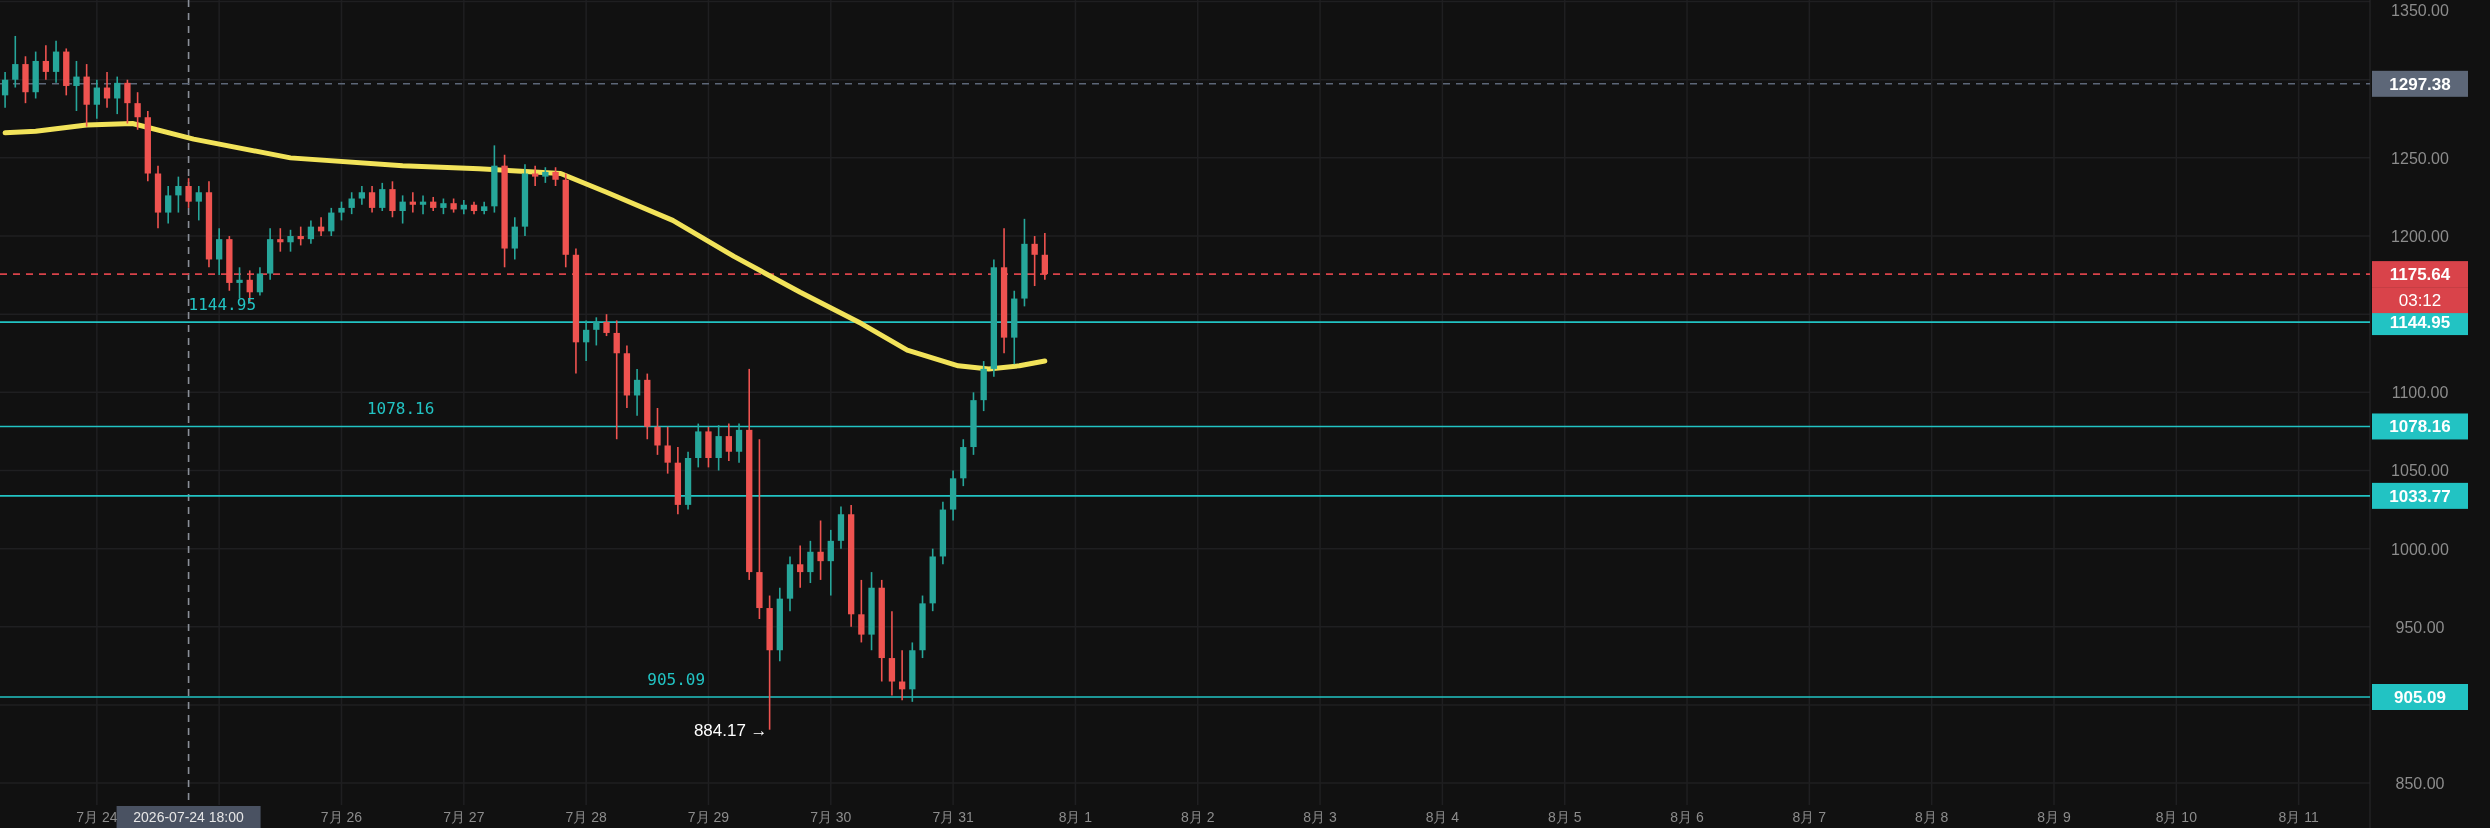  Describe the element at coordinates (2420, 393) in the screenshot. I see `y-tick-label: 1100.00` at that location.